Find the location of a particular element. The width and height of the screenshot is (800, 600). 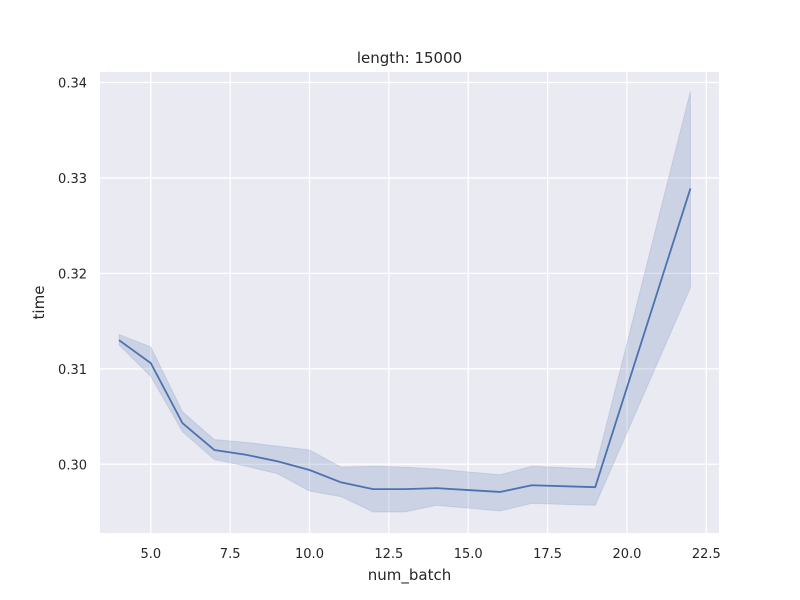

y-axis-label: time is located at coordinates (39, 303).